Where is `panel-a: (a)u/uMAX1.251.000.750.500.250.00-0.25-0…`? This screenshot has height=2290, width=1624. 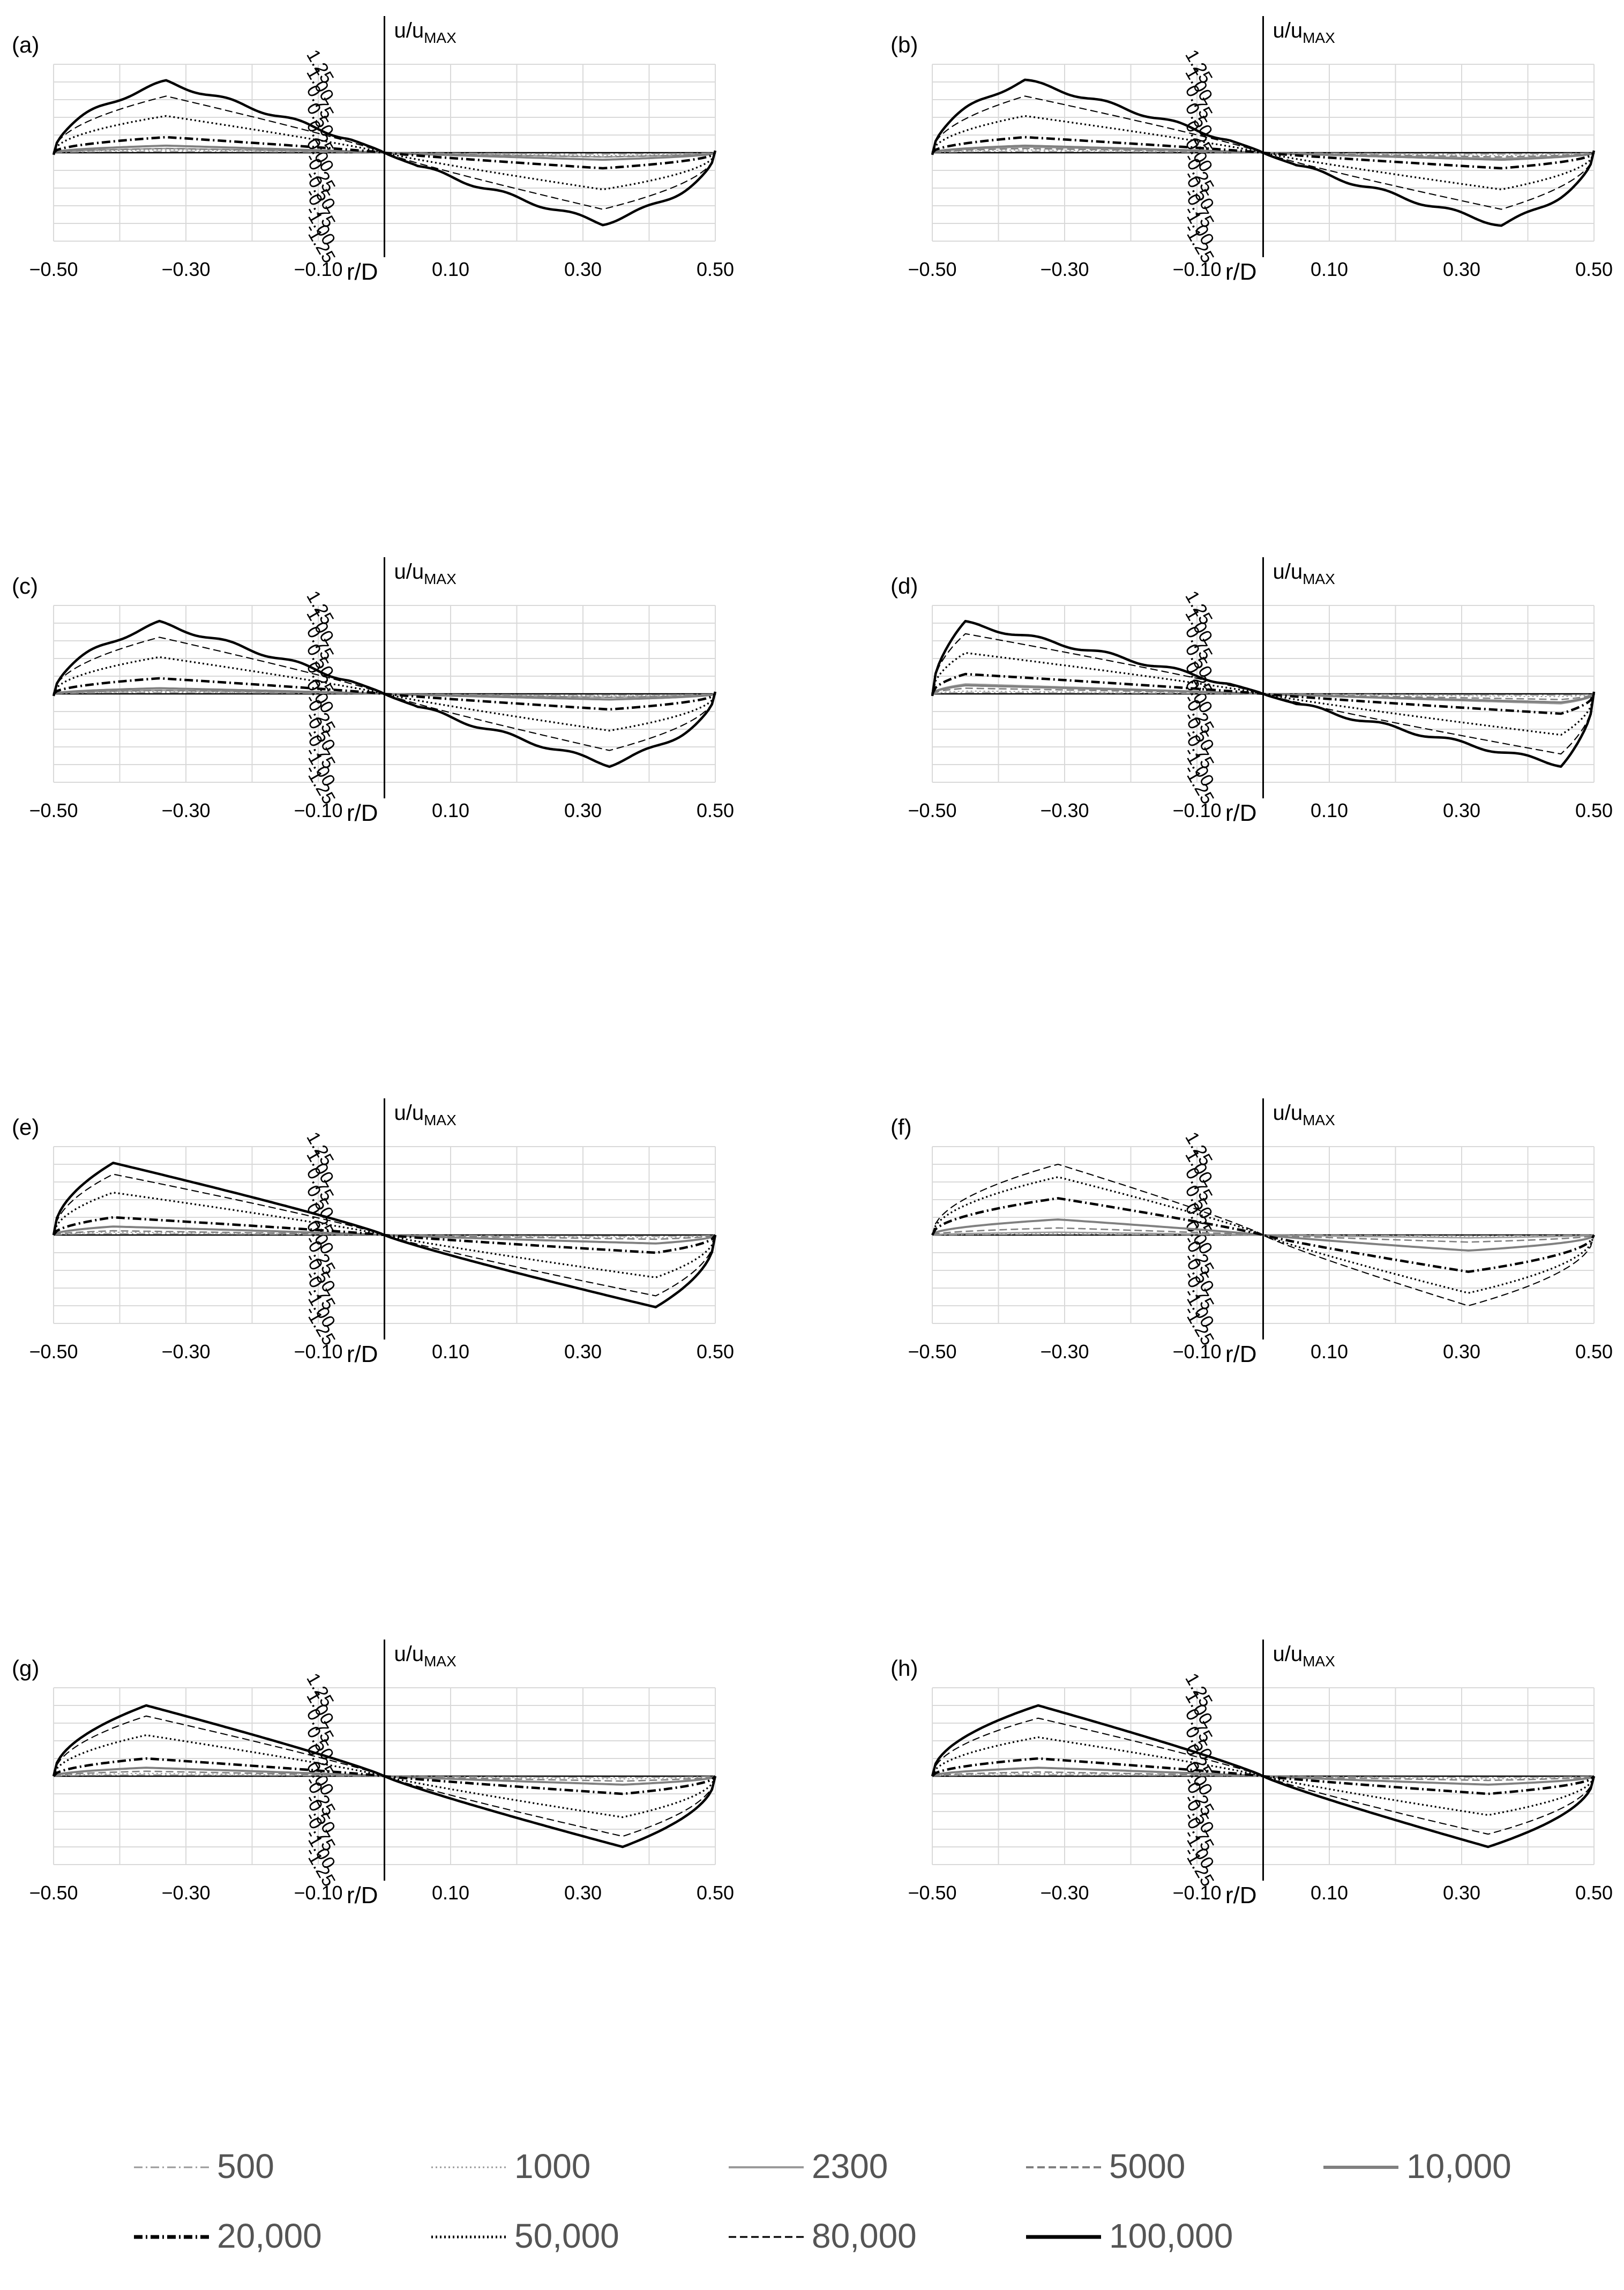
panel-a: (a)u/uMAX1.251.000.750.500.250.00-0.25-0… is located at coordinates (373, 150).